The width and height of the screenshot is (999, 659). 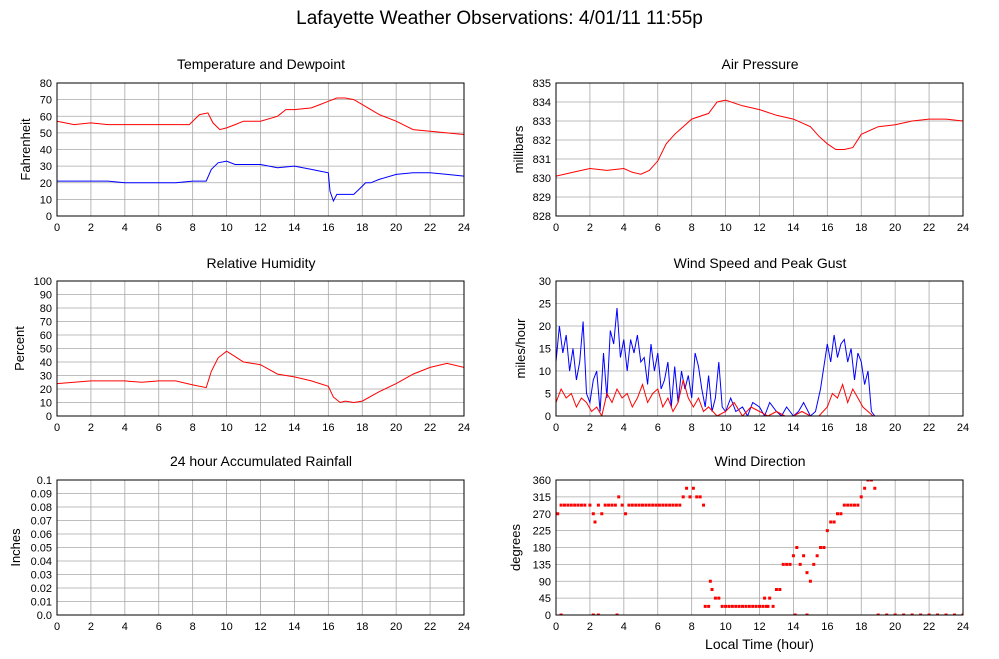 What do you see at coordinates (542, 179) in the screenshot?
I see `y-tick-label: 830` at bounding box center [542, 179].